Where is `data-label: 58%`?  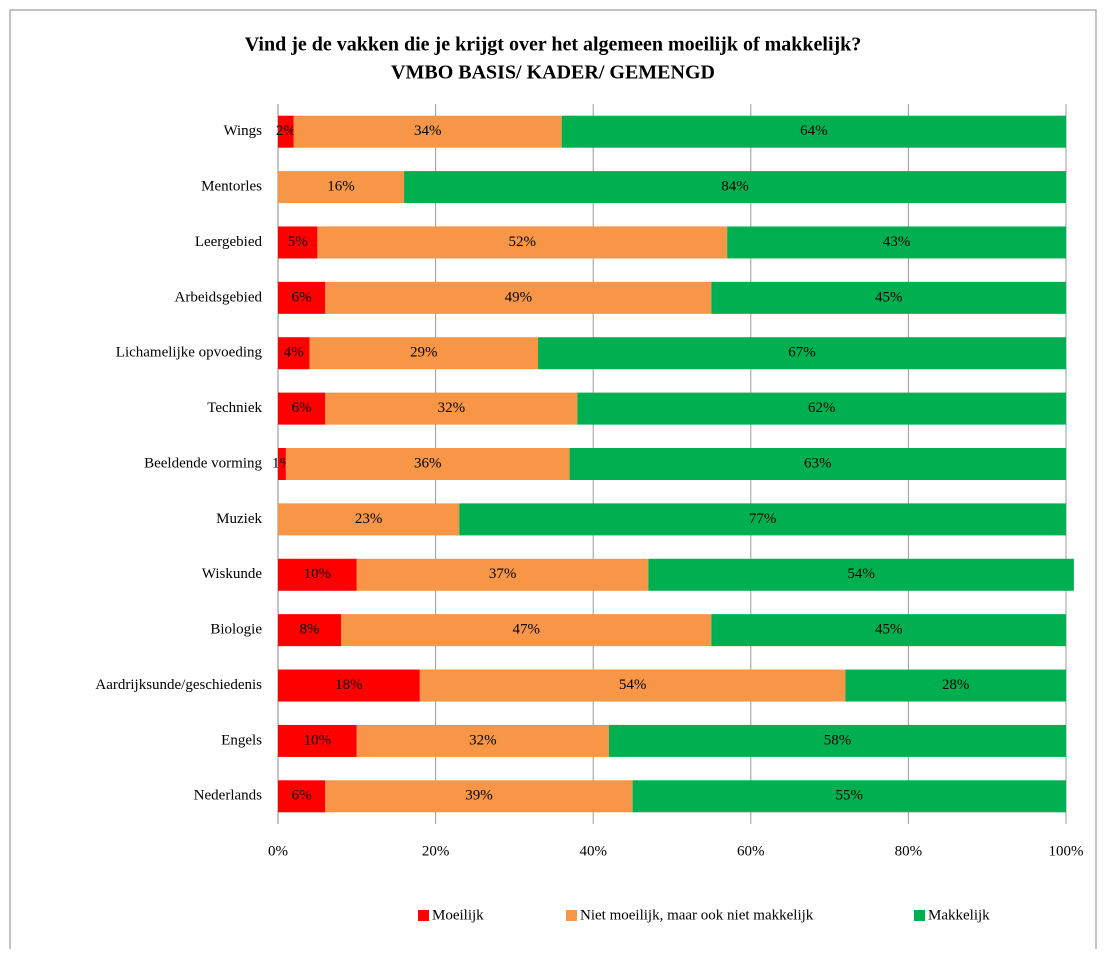
data-label: 58% is located at coordinates (838, 740).